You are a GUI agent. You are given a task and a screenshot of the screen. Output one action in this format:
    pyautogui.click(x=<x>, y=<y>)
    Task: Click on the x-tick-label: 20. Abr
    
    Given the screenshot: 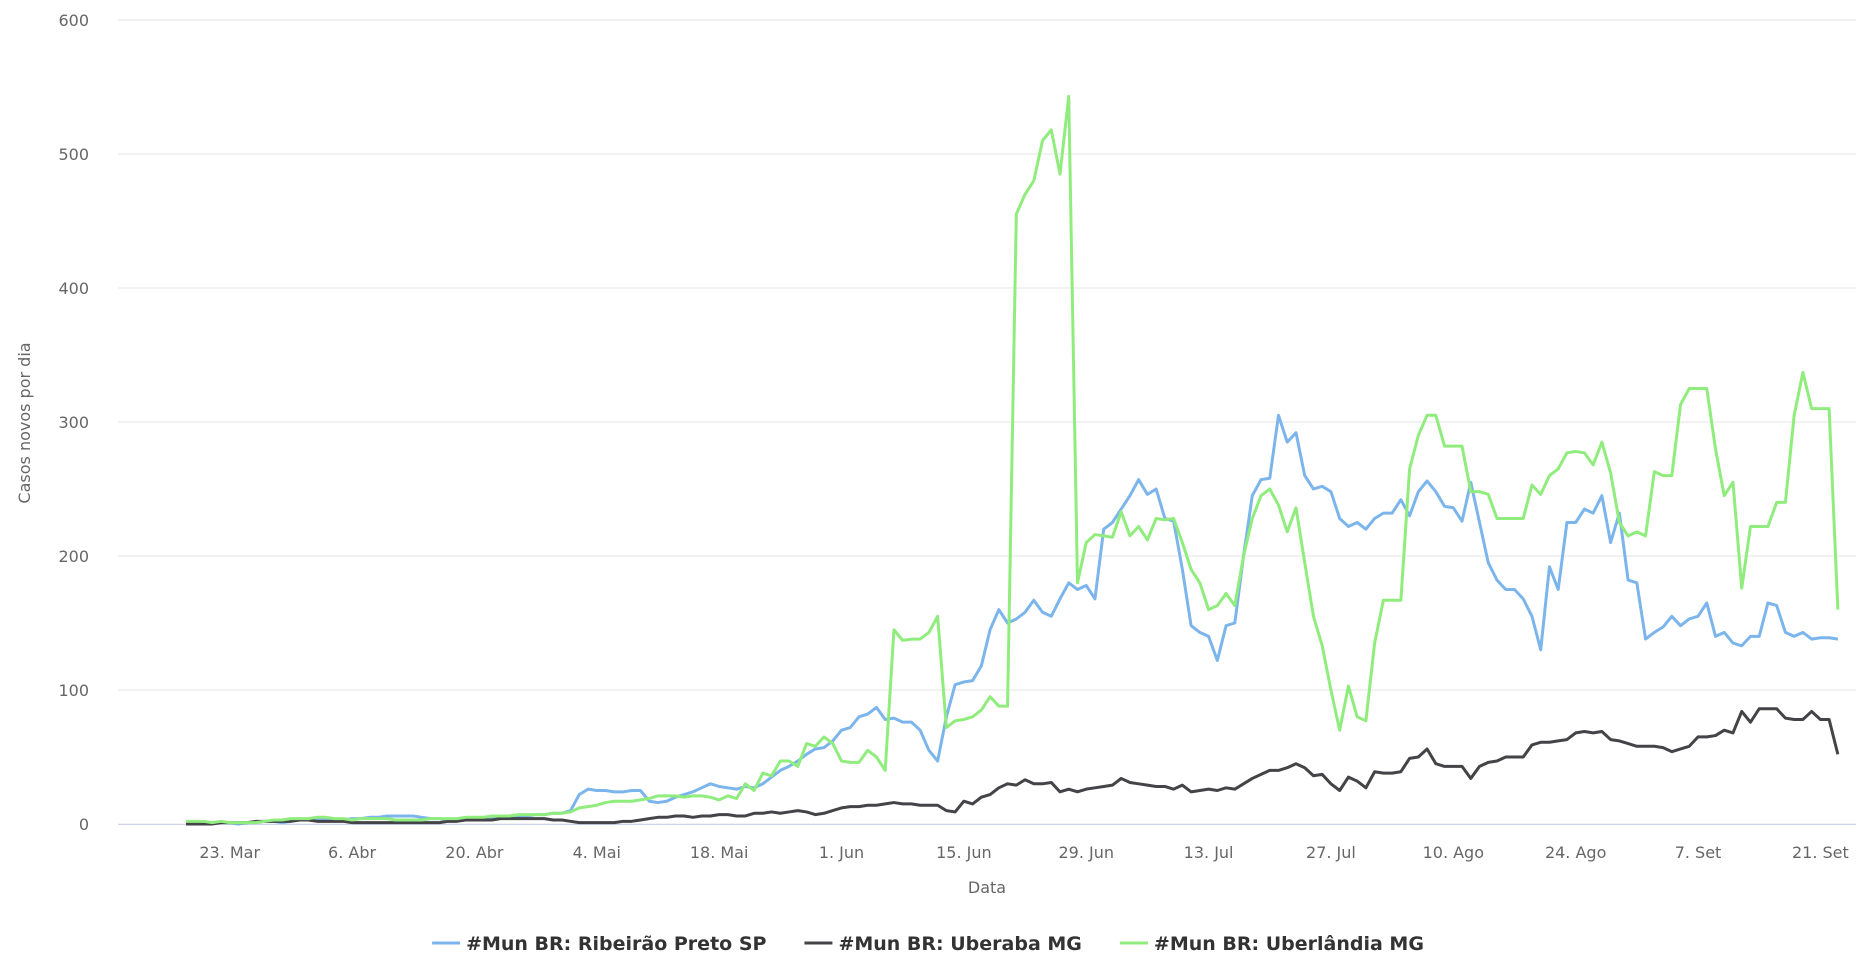 What is the action you would take?
    pyautogui.click(x=474, y=852)
    